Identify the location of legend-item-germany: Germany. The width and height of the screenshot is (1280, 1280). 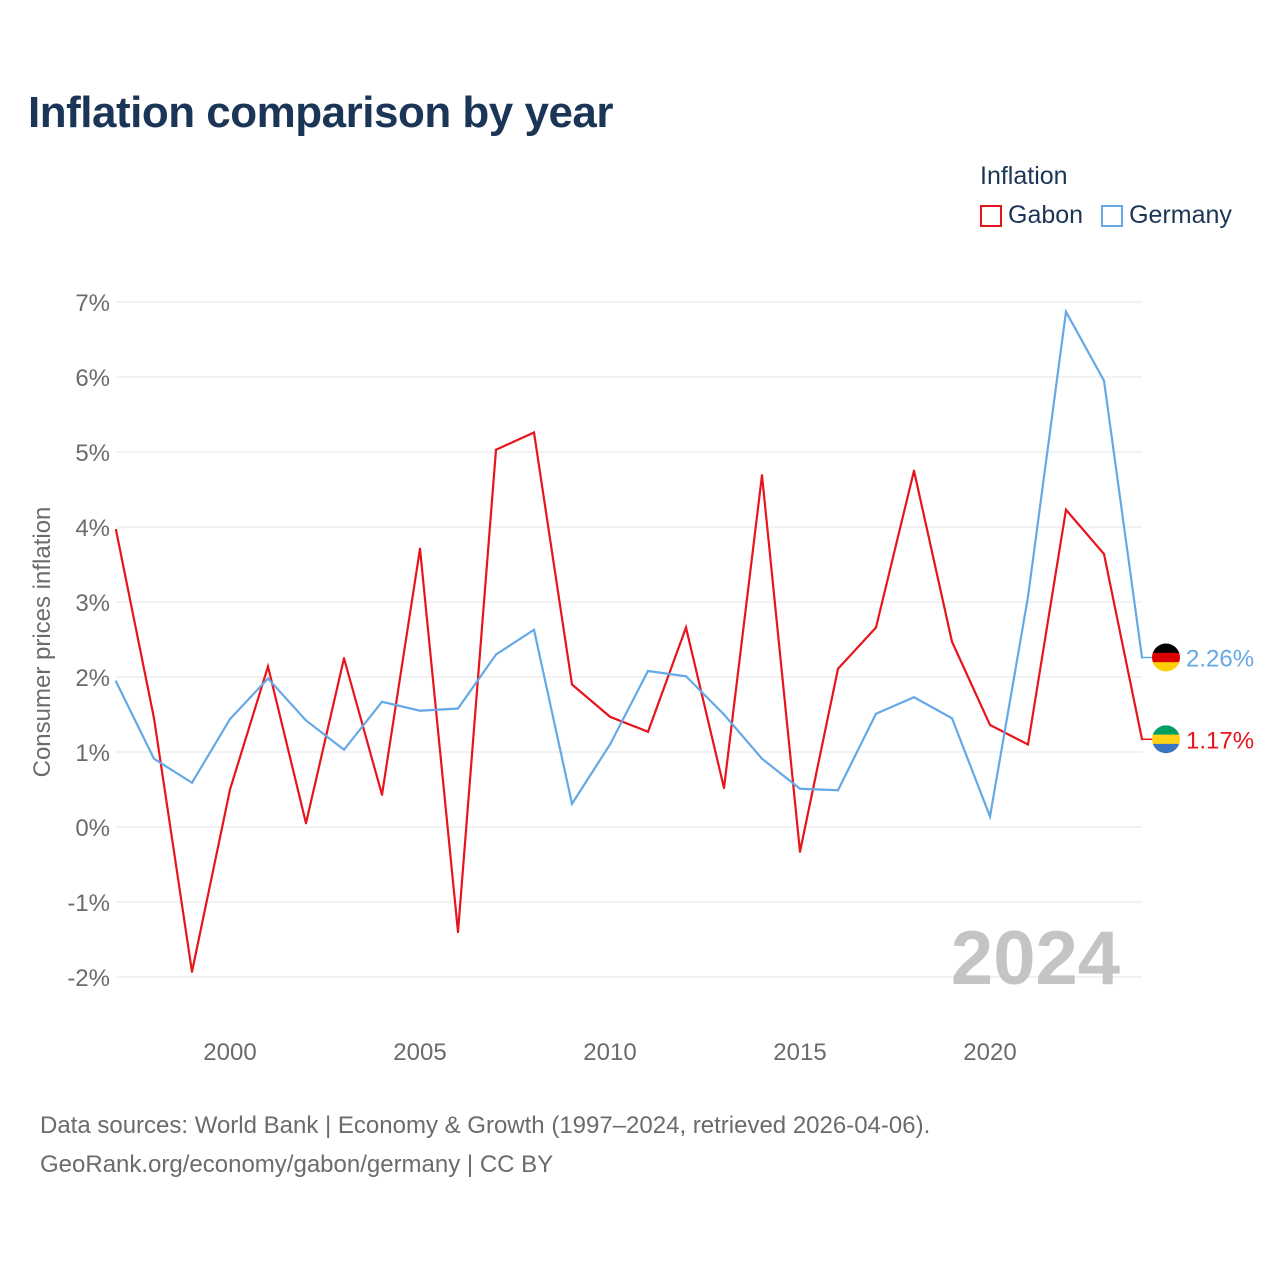
(1166, 215).